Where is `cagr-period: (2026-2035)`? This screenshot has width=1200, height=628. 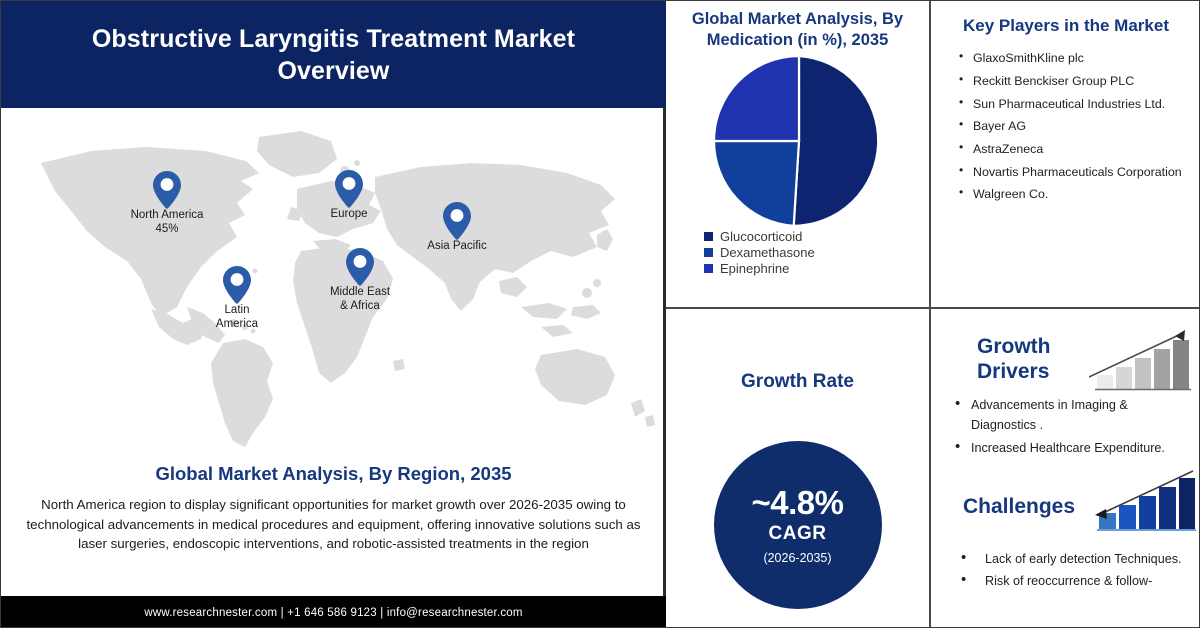
cagr-period: (2026-2035) is located at coordinates (797, 557).